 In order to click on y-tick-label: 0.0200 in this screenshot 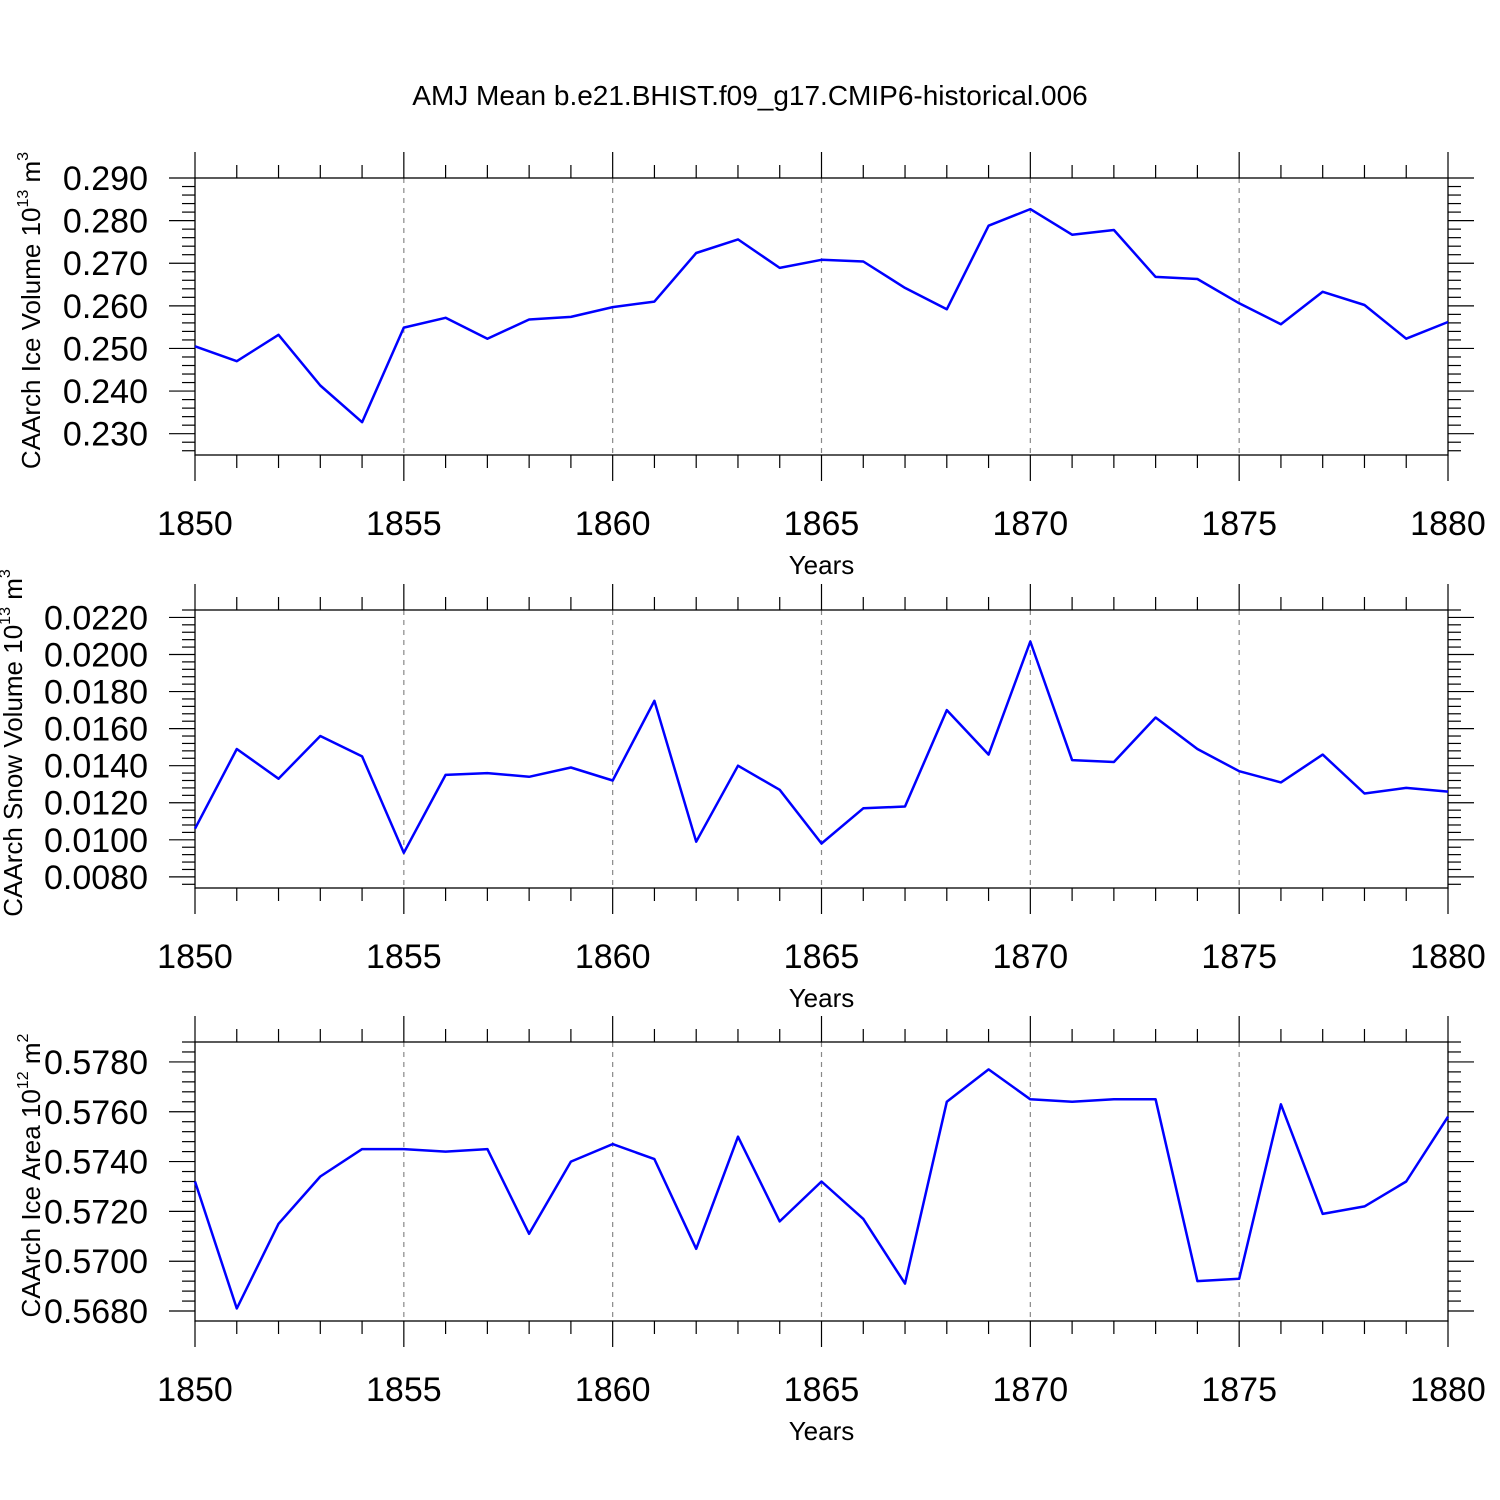, I will do `click(96, 655)`.